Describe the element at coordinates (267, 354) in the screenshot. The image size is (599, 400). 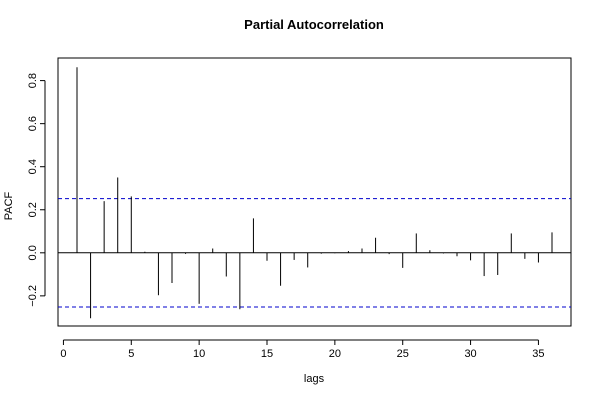
I see `x-tick-label: 15` at that location.